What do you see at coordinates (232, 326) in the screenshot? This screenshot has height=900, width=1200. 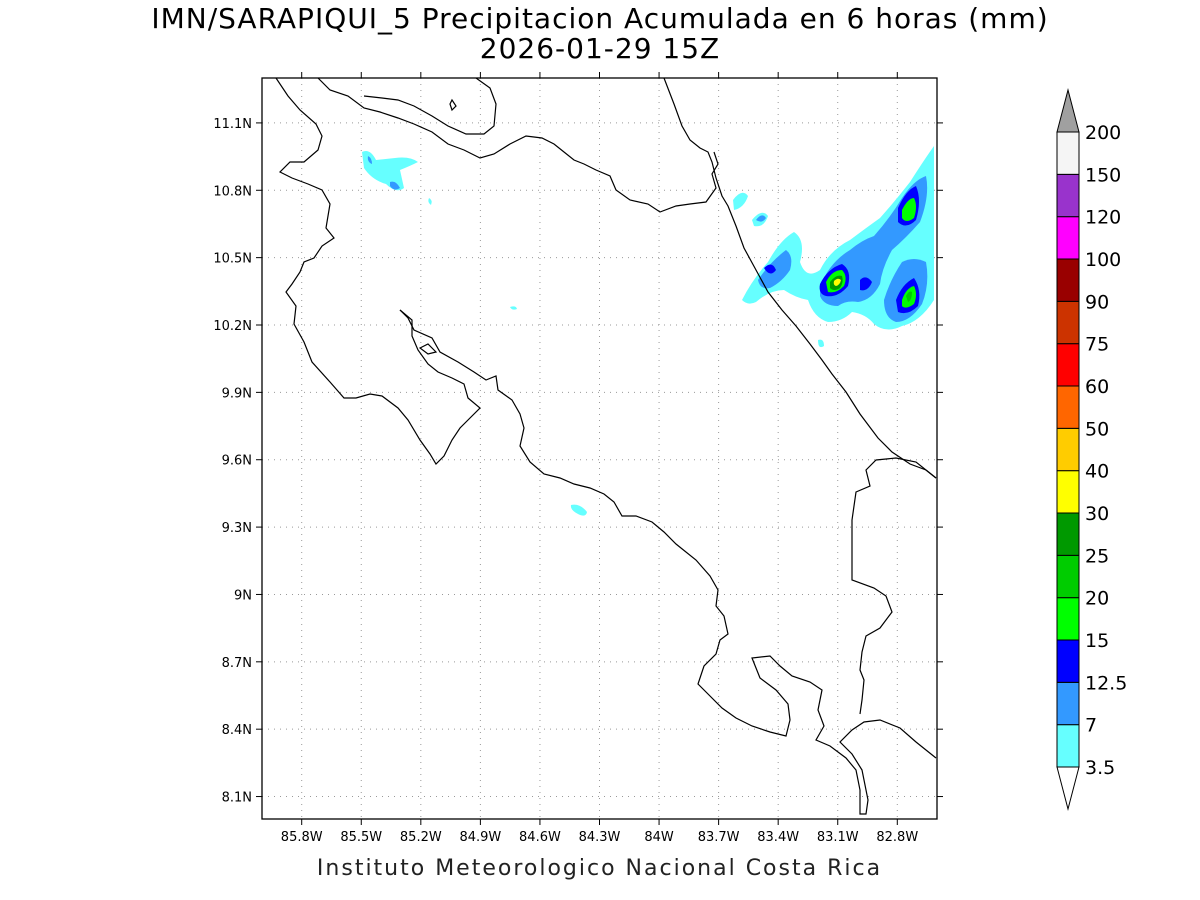 I see `lat-tick-label: 10.2N` at bounding box center [232, 326].